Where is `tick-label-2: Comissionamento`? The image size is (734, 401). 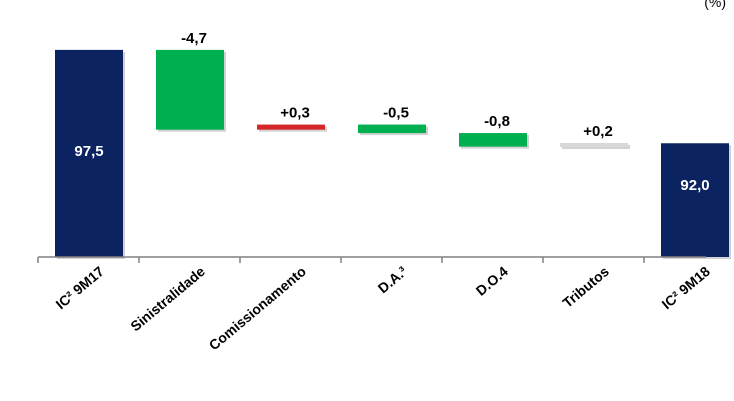 tick-label-2: Comissionamento is located at coordinates (257, 308).